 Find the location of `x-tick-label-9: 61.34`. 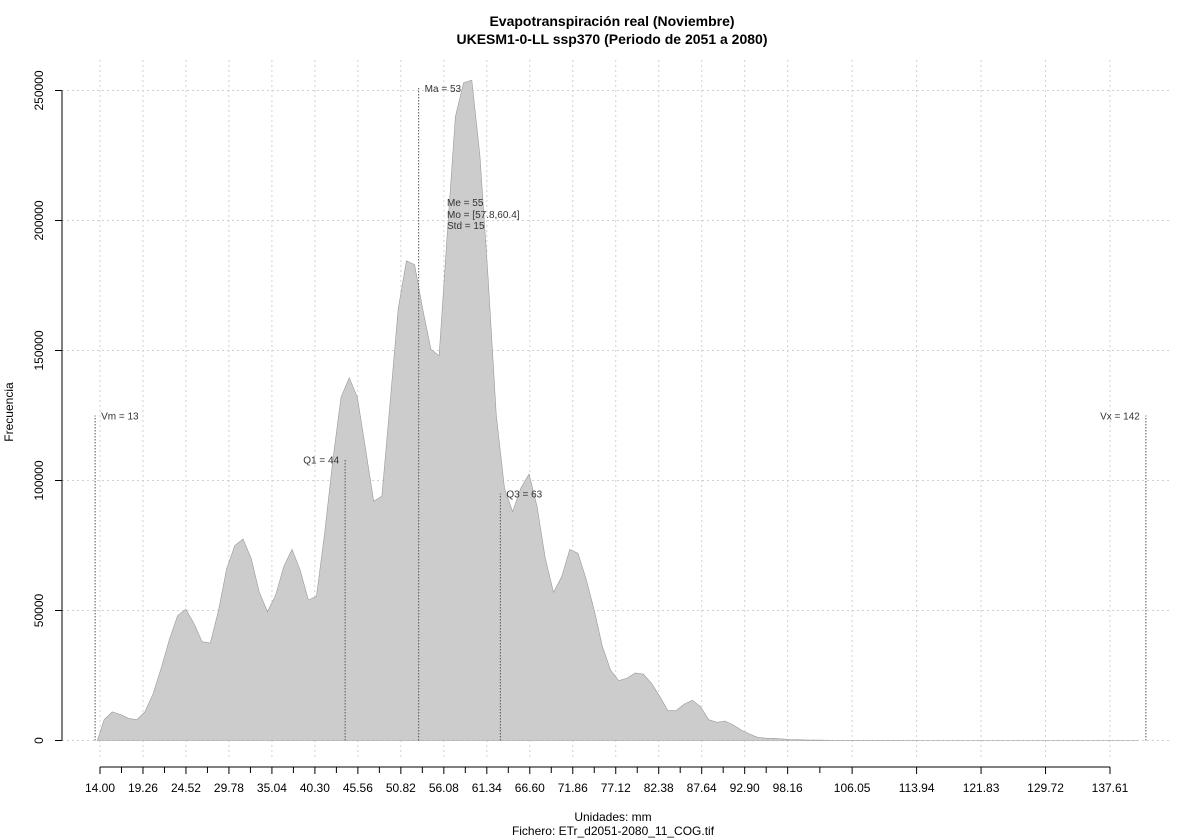

x-tick-label-9: 61.34 is located at coordinates (487, 788).